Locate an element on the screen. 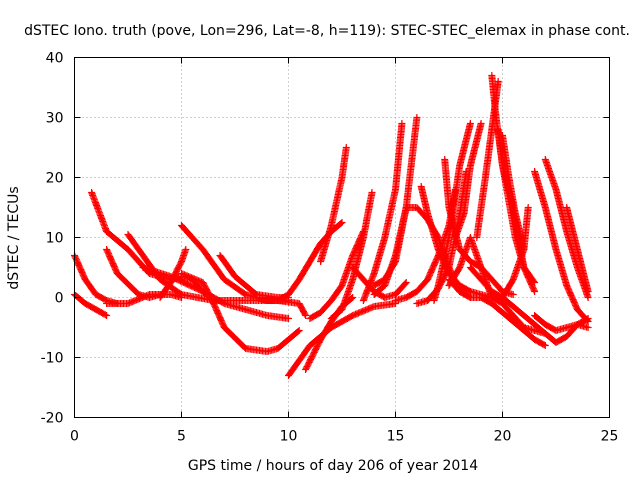 The width and height of the screenshot is (640, 480). x-tick-label: 25 is located at coordinates (610, 437).